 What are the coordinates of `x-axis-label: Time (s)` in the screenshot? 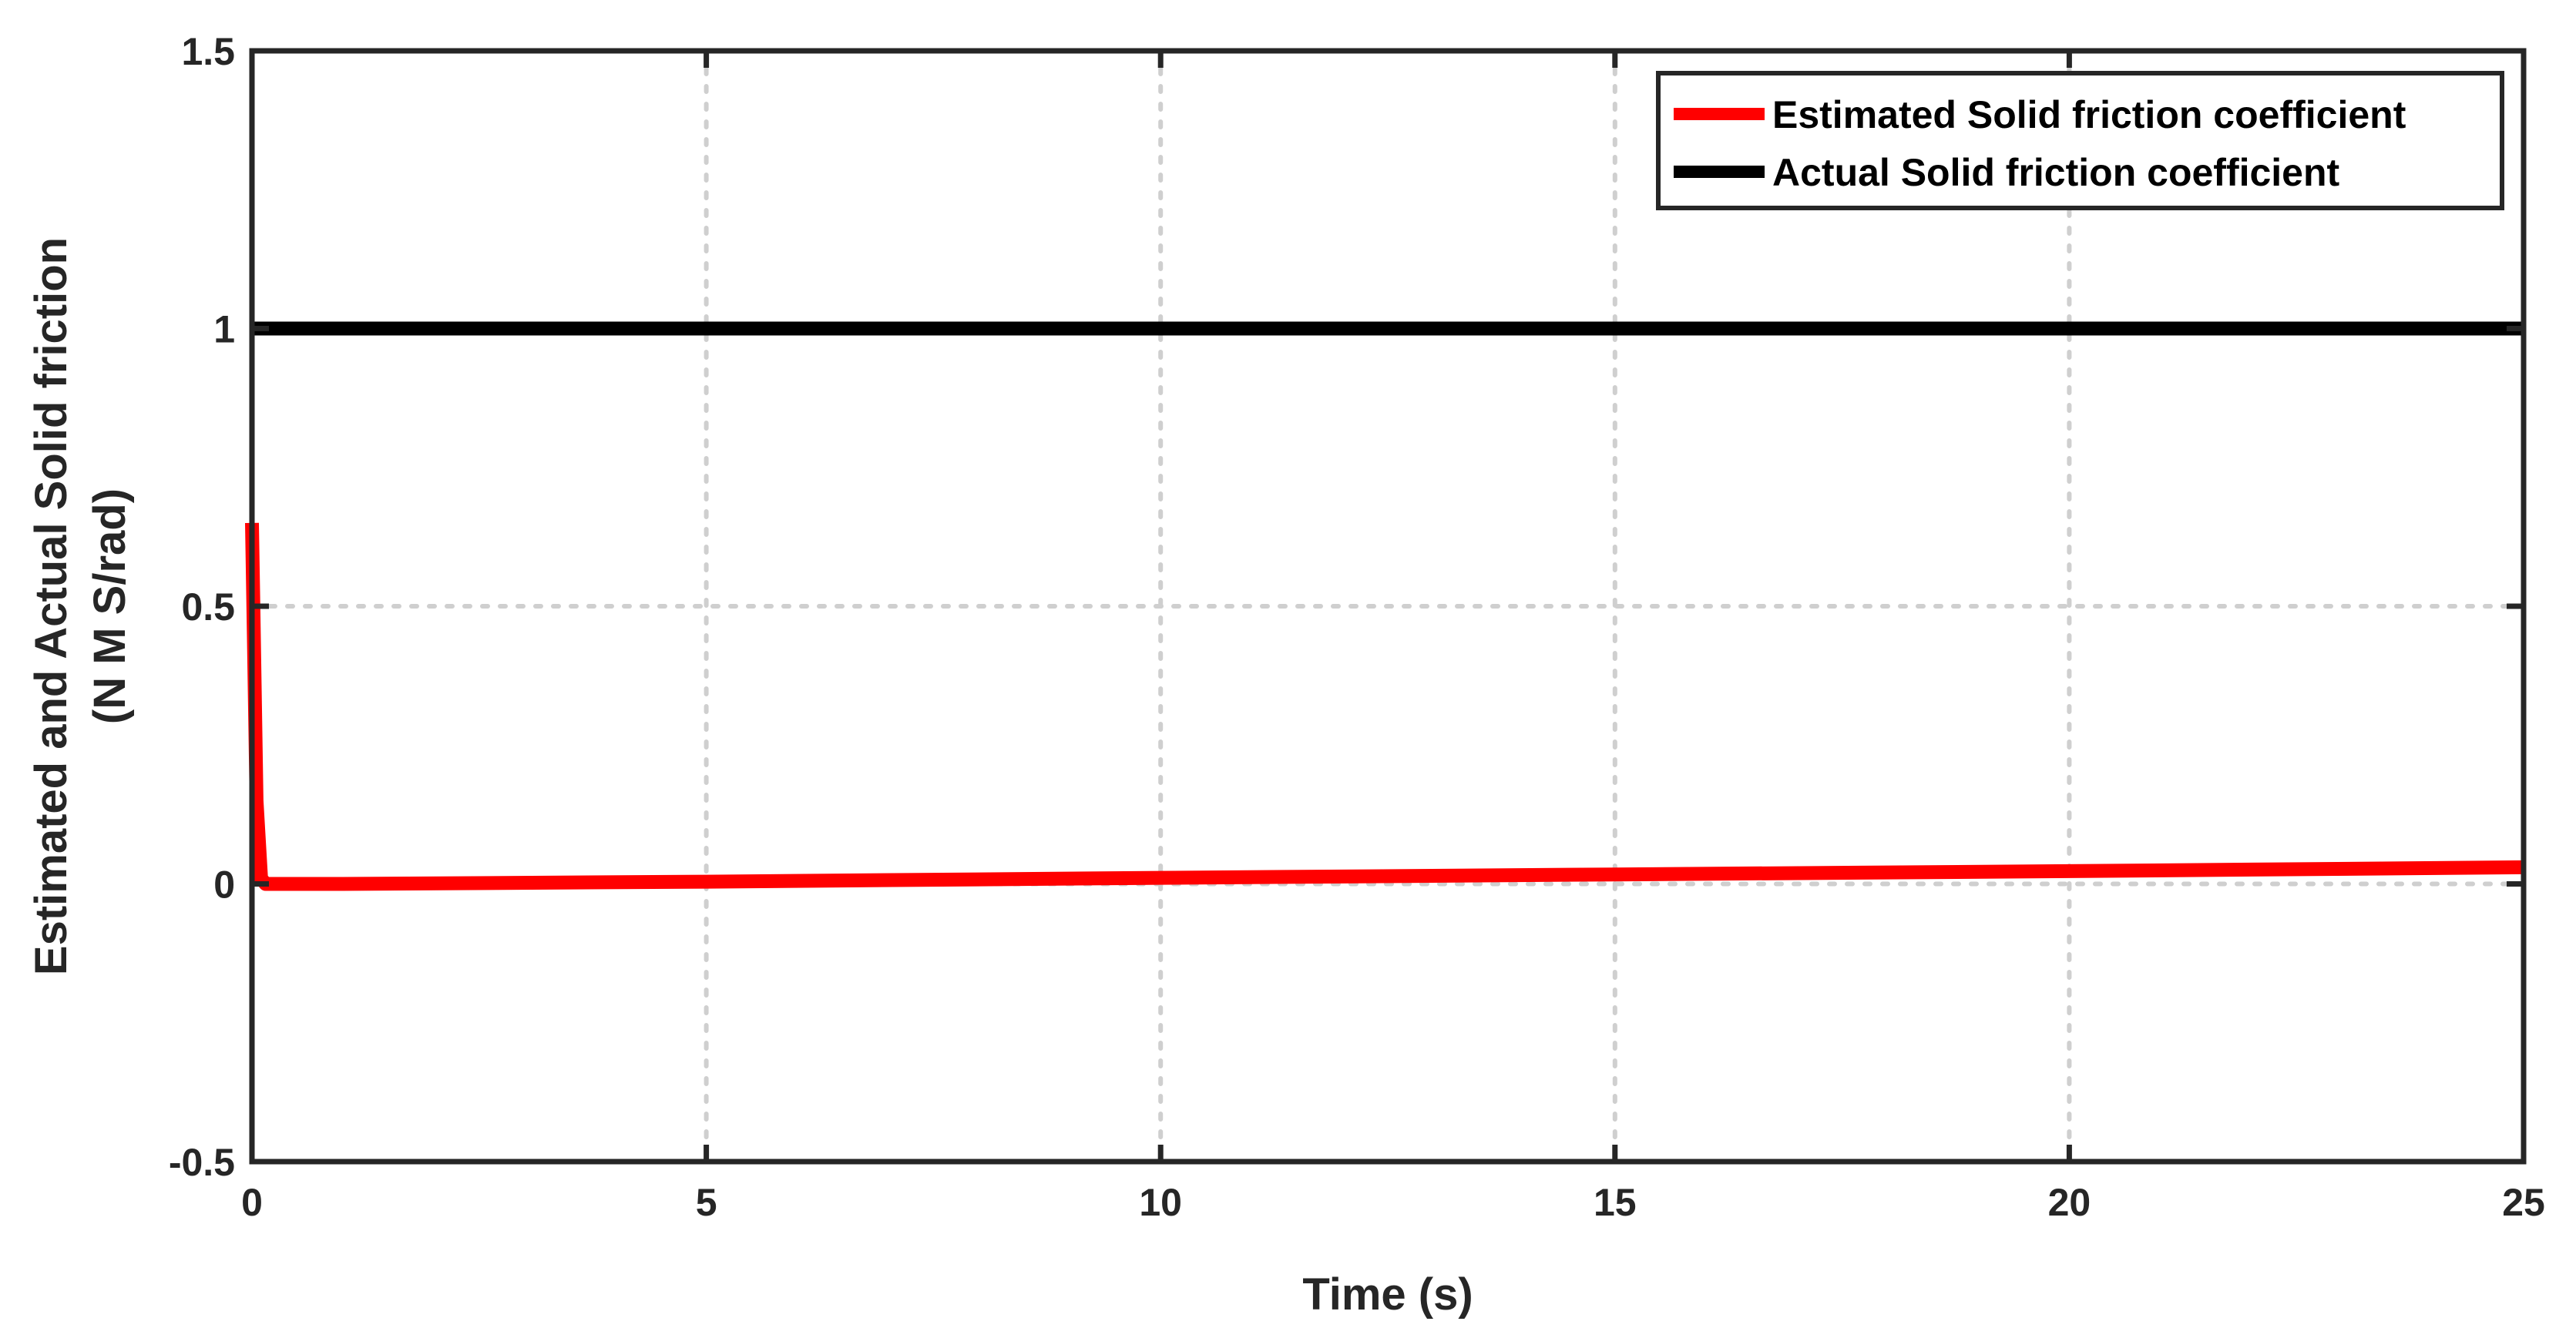 It's located at (1387, 1294).